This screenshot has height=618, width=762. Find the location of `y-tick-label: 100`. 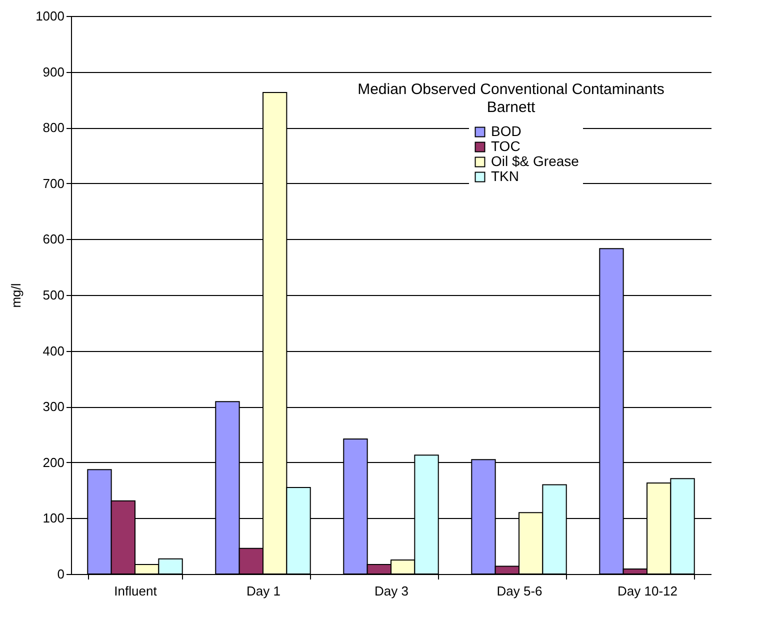

y-tick-label: 100 is located at coordinates (53, 518).